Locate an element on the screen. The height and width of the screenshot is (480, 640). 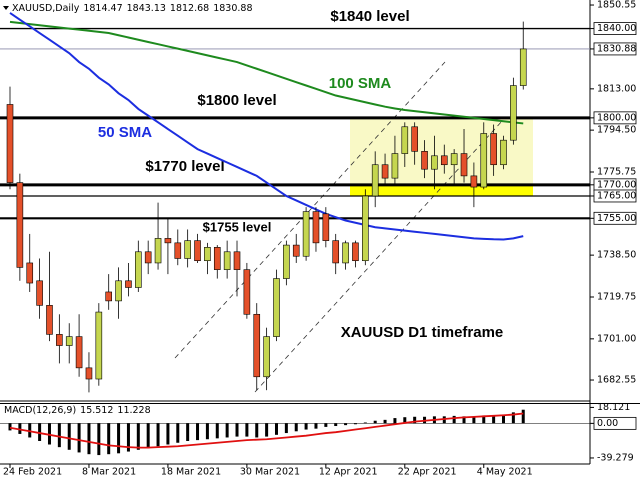
y-tick-label: 1738.50 is located at coordinates (616, 255).